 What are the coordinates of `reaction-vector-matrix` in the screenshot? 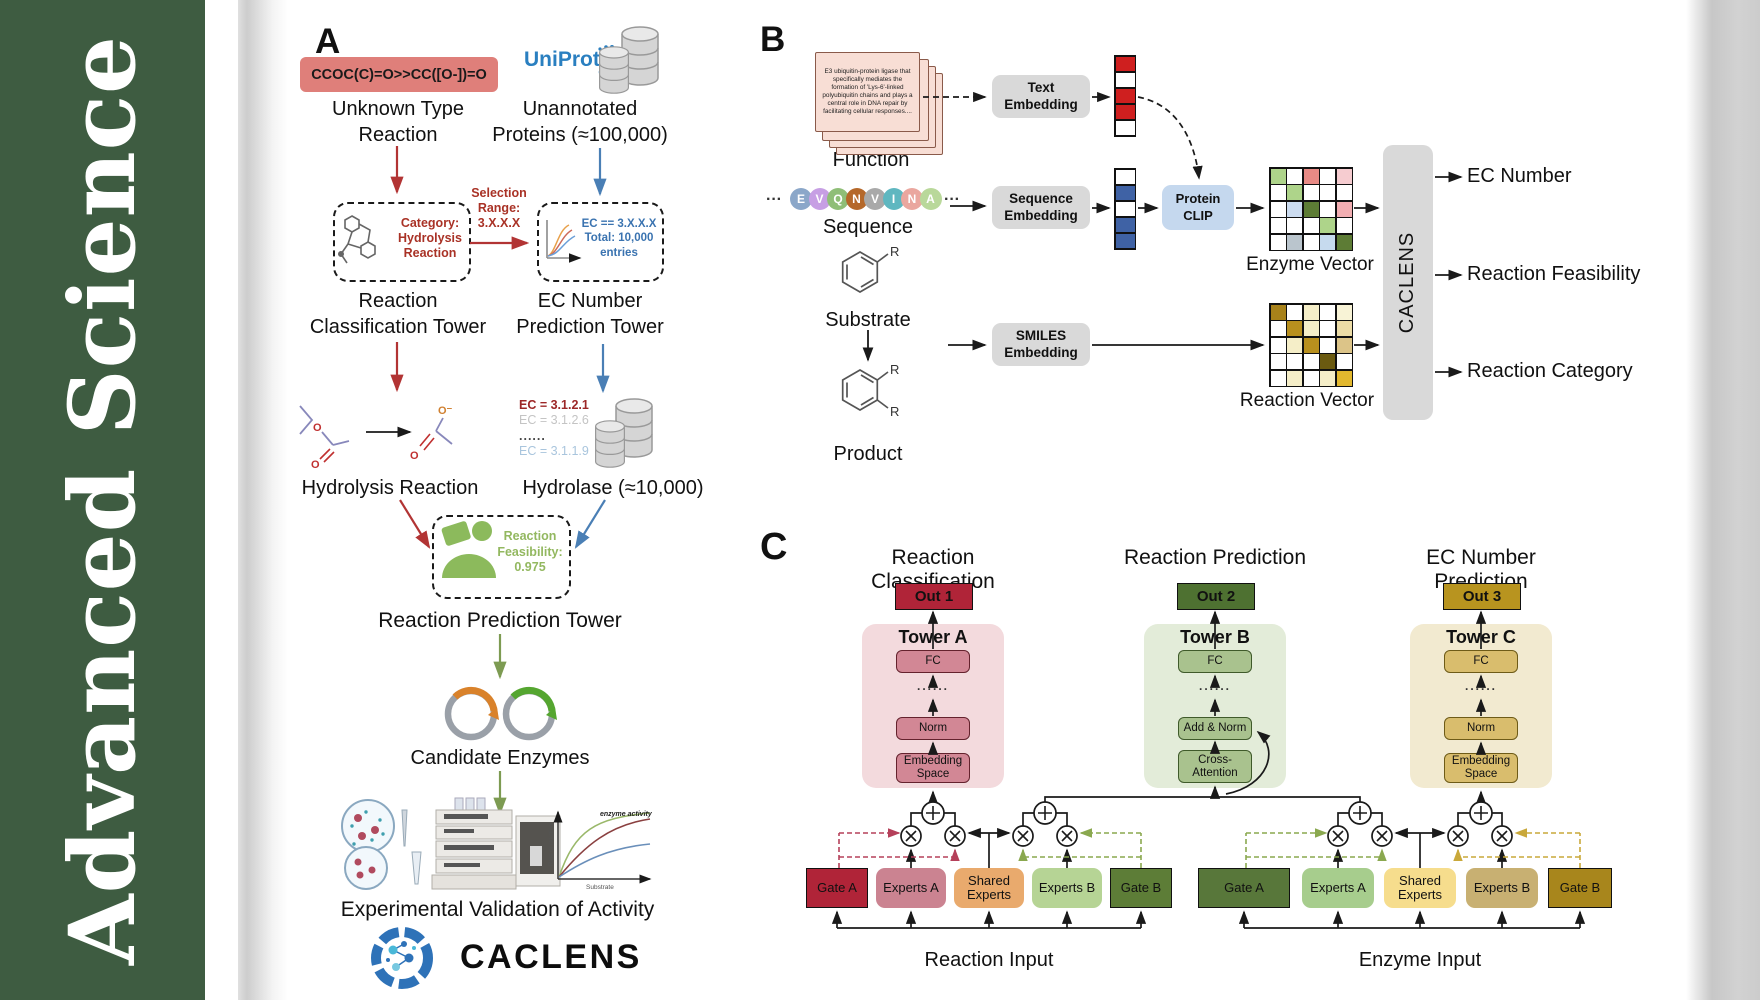 It's located at (1311, 345).